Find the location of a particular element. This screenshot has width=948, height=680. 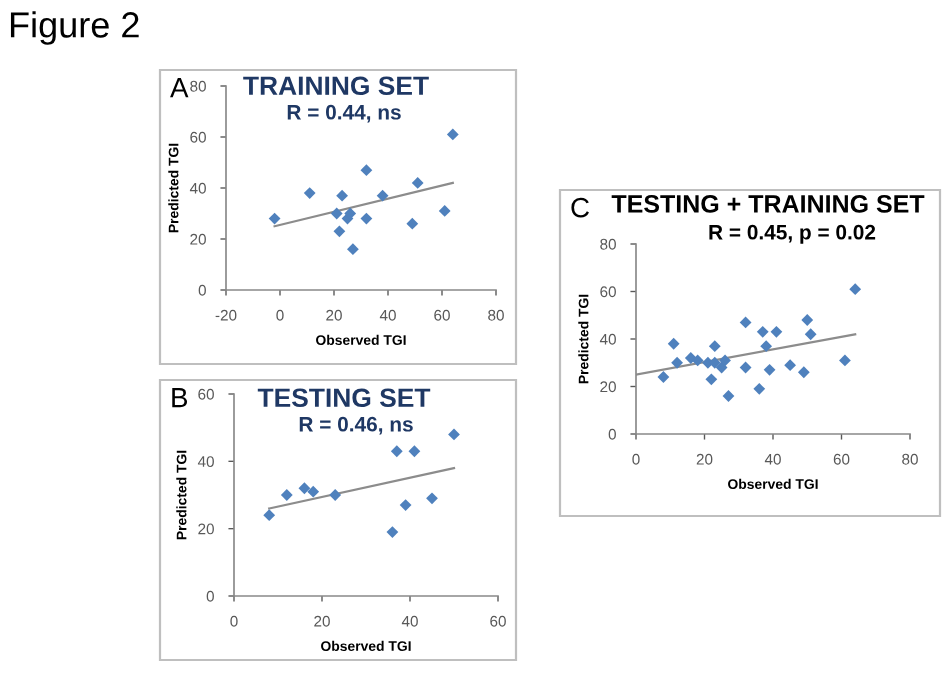

text: R = 0.44, ns is located at coordinates (344, 113).